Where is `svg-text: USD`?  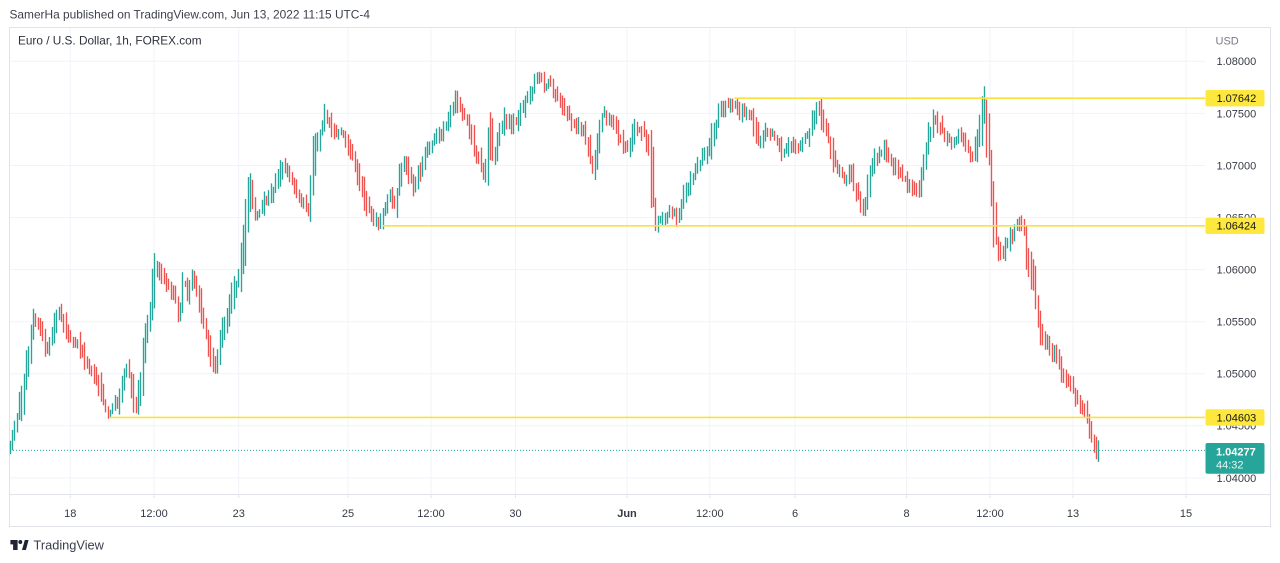 svg-text: USD is located at coordinates (1227, 42).